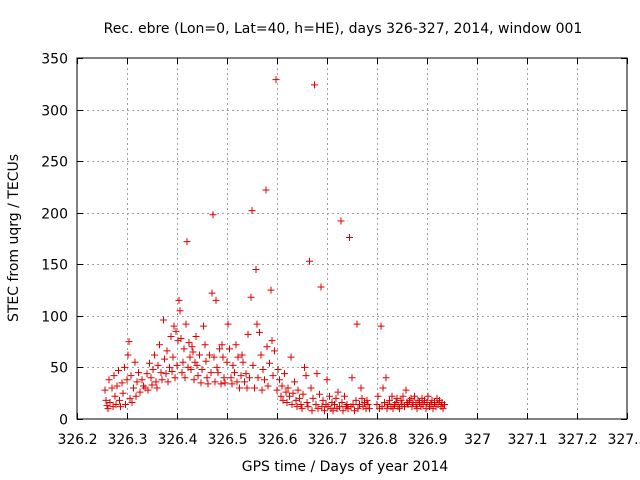  I want to click on y-tick-label: 0, so click(63, 421).